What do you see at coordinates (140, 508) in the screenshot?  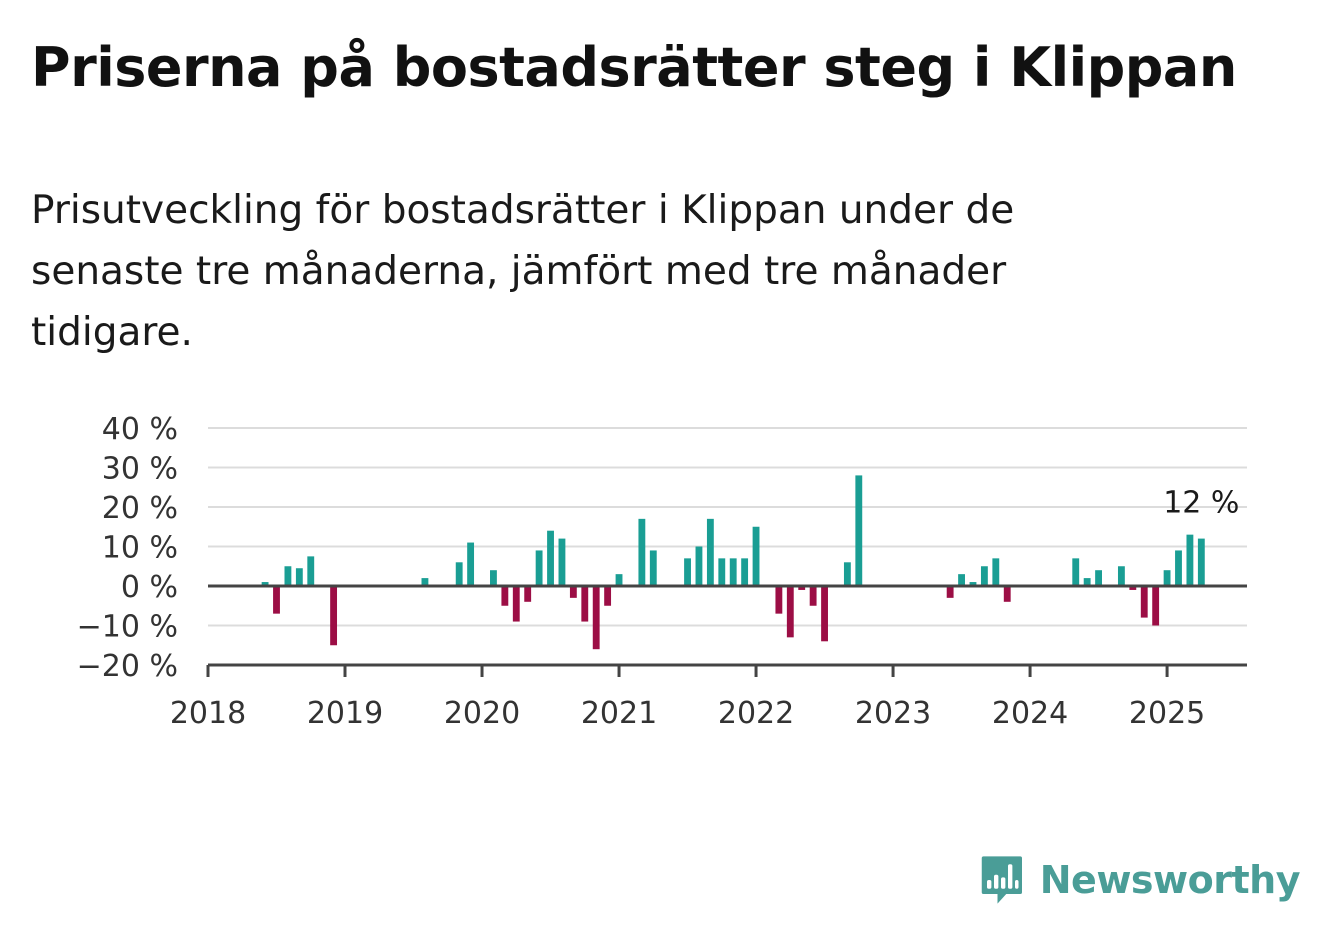 I see `y-tick-label: 20 %` at bounding box center [140, 508].